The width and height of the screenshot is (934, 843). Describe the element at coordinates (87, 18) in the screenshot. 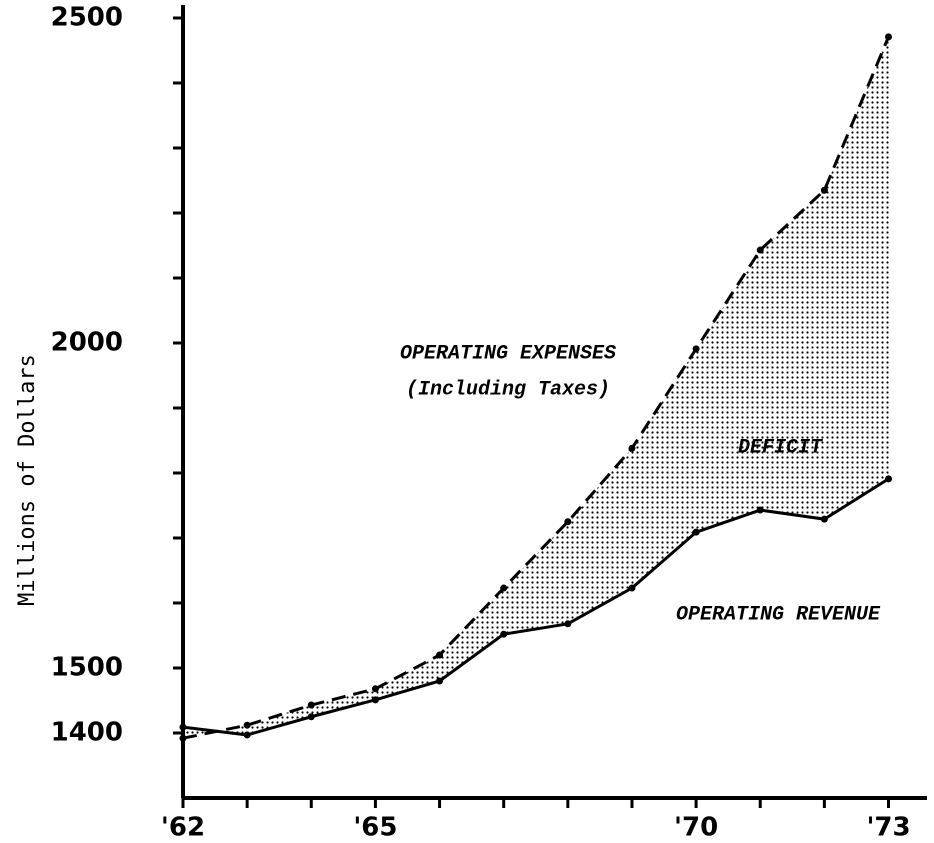

I see `y-tick-label: 2500` at that location.